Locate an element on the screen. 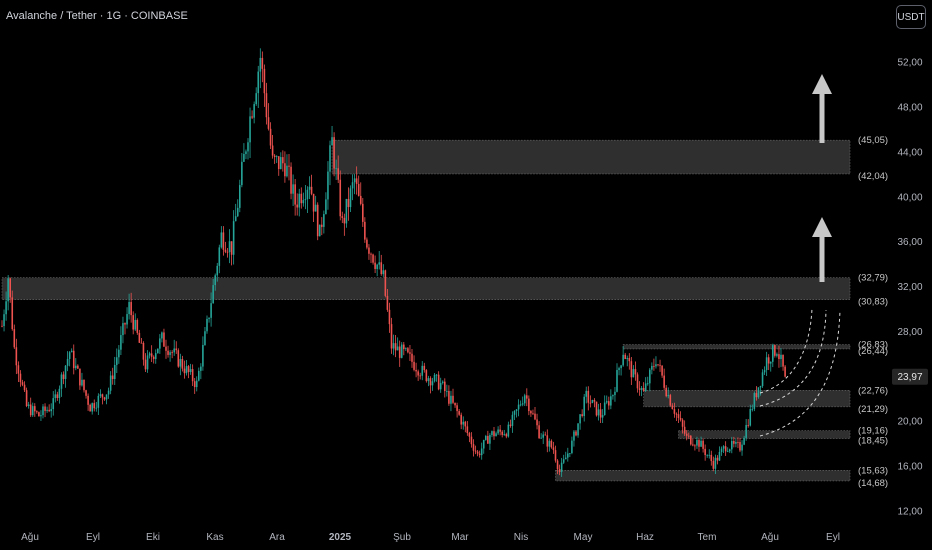  x-tick-label: Eyl is located at coordinates (833, 537).